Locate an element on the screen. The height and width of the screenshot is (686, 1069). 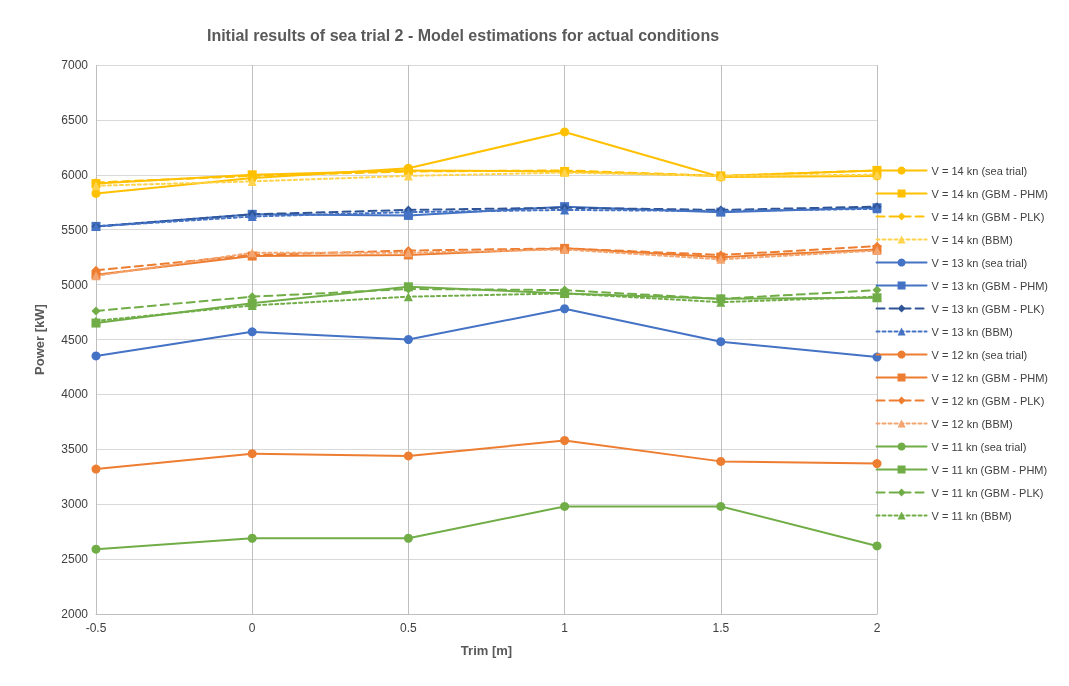
legend-label: V = 13 kn (GBM - PLK) is located at coordinates (988, 308).